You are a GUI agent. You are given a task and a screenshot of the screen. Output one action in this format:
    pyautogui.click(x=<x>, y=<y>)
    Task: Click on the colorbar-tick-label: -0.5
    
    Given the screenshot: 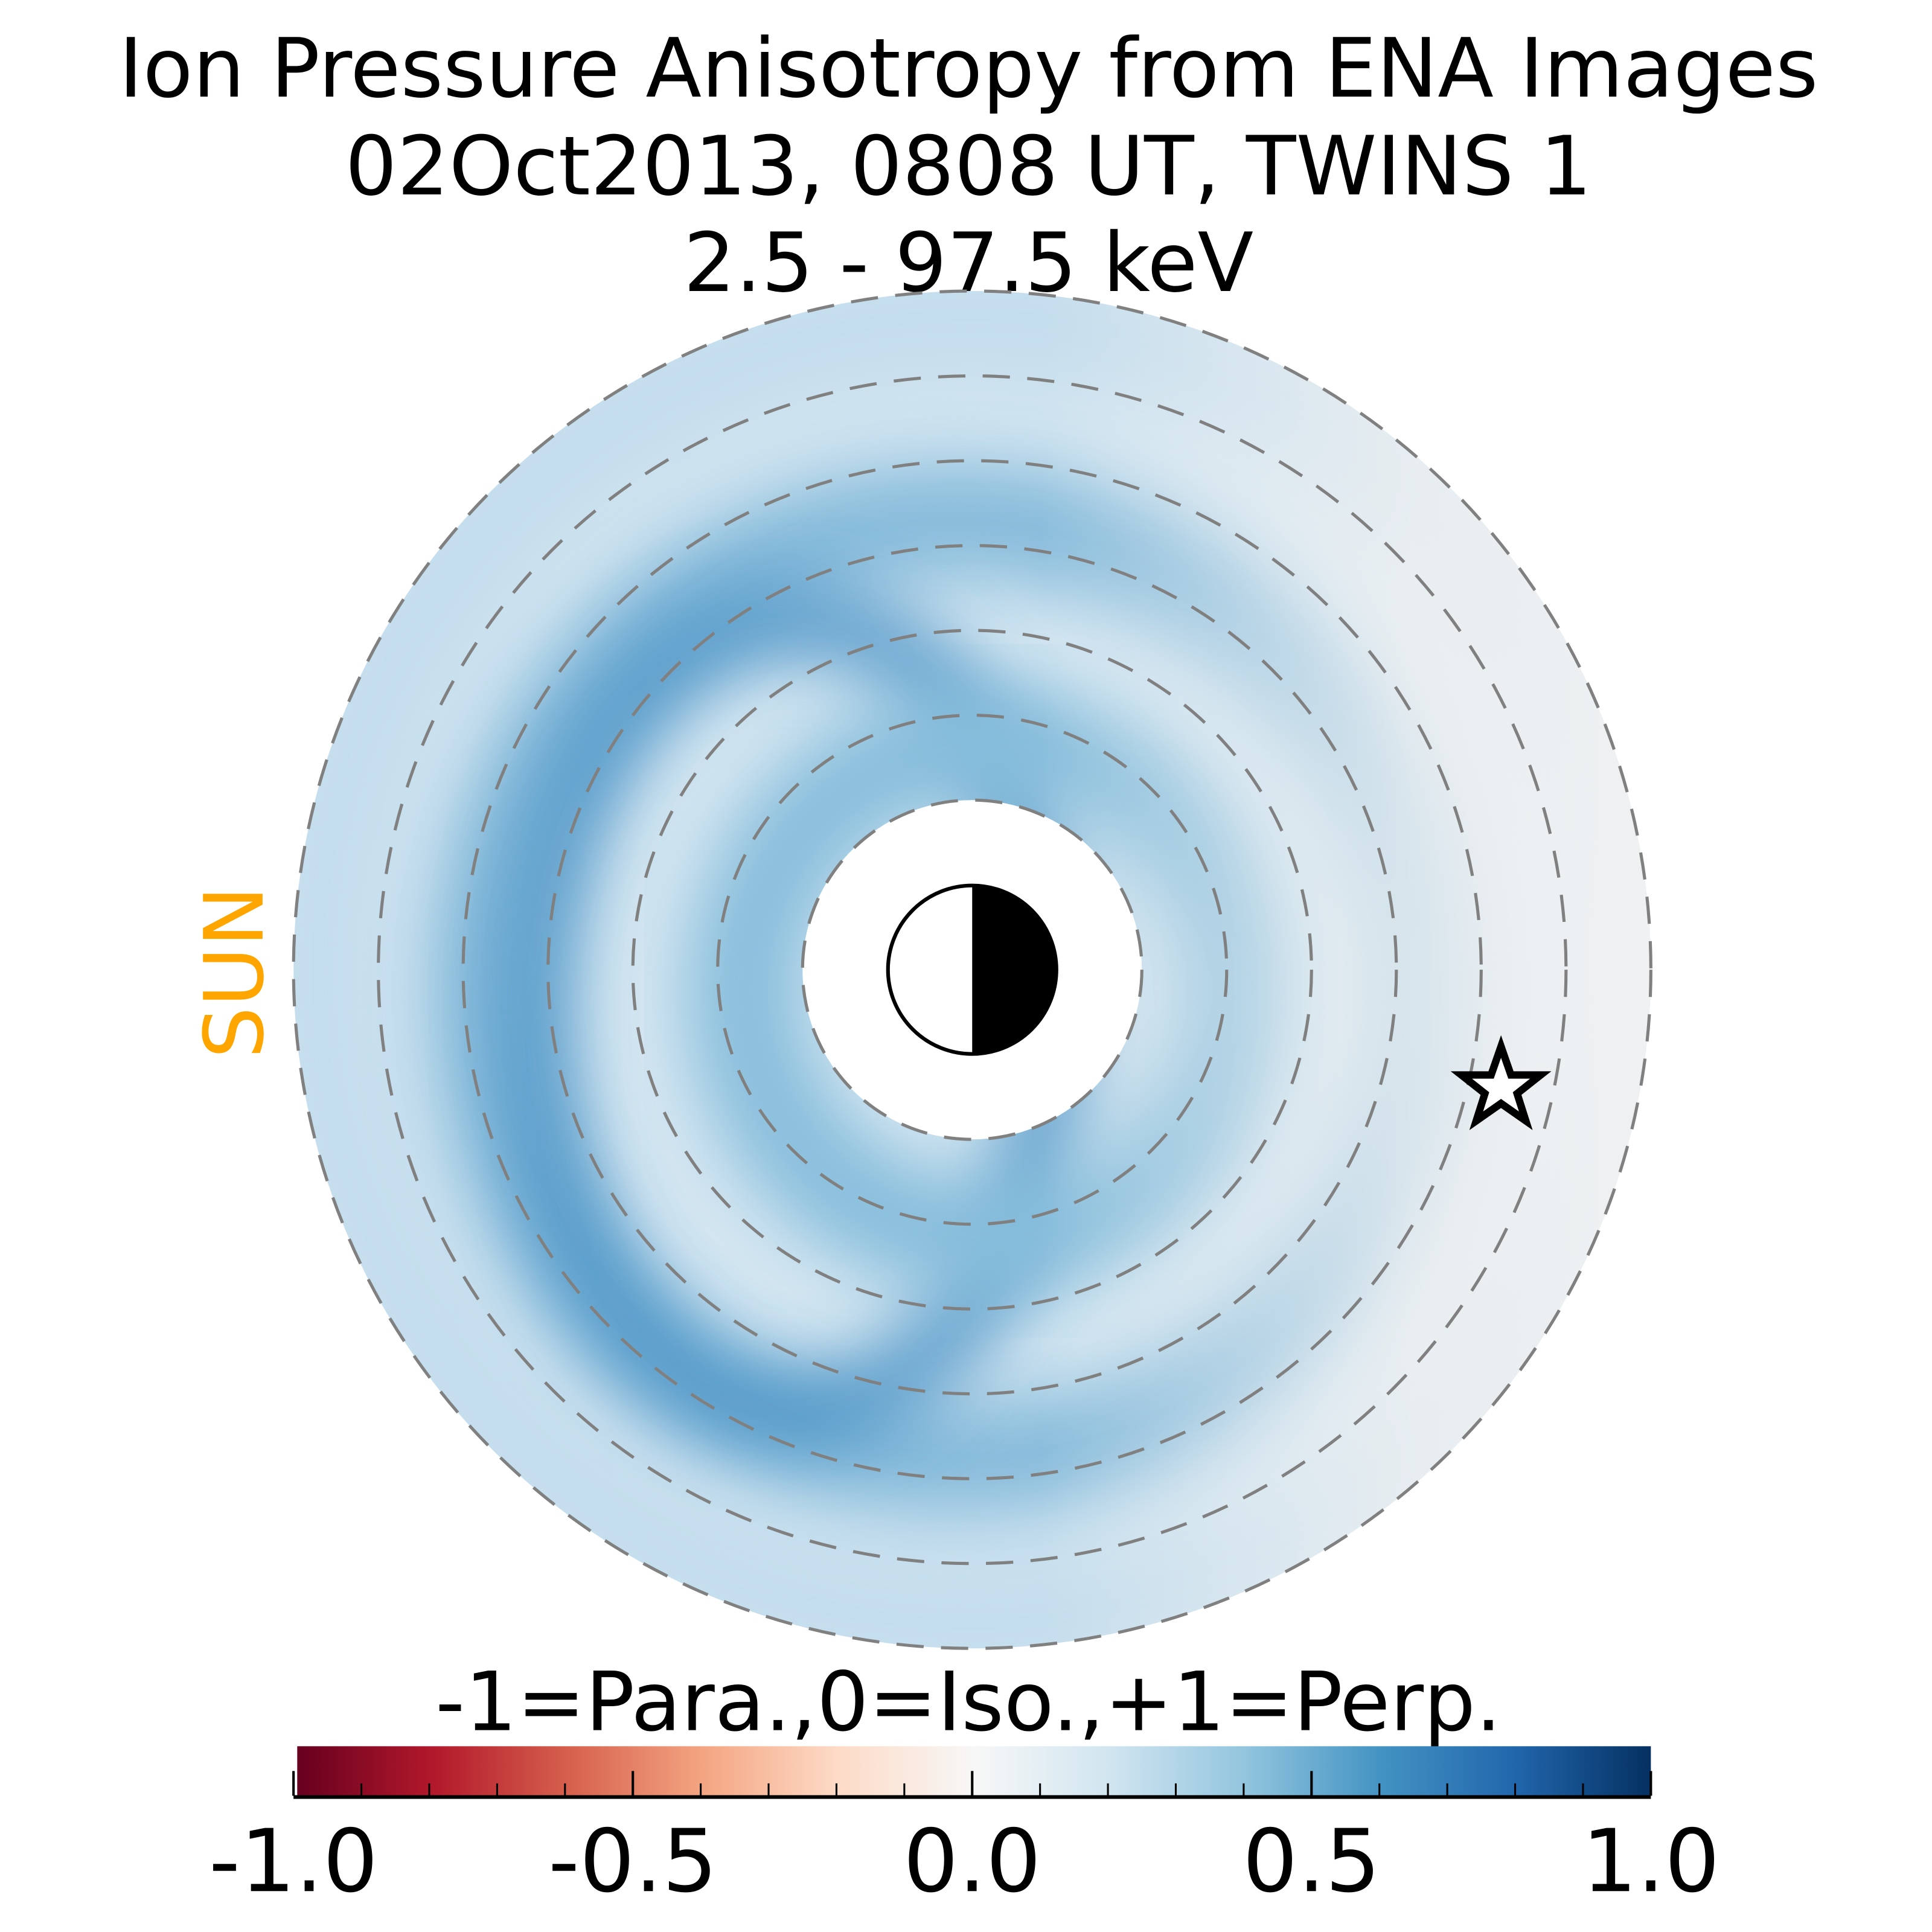 What is the action you would take?
    pyautogui.click(x=633, y=1861)
    